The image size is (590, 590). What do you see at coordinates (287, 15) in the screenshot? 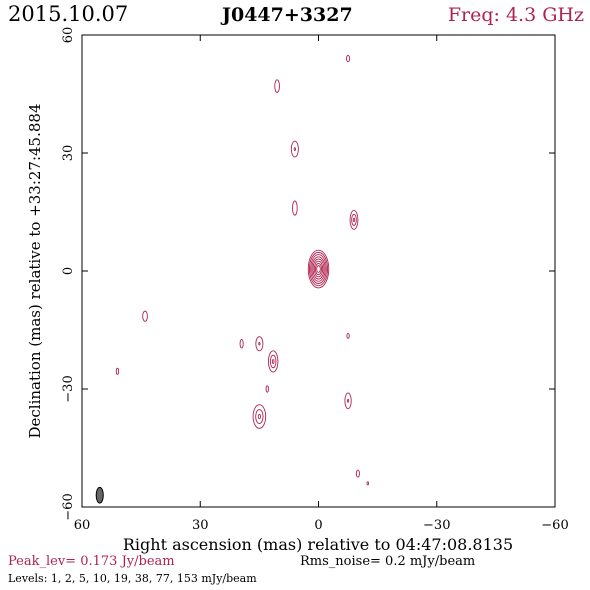
I see `source-name: J0447+3327` at bounding box center [287, 15].